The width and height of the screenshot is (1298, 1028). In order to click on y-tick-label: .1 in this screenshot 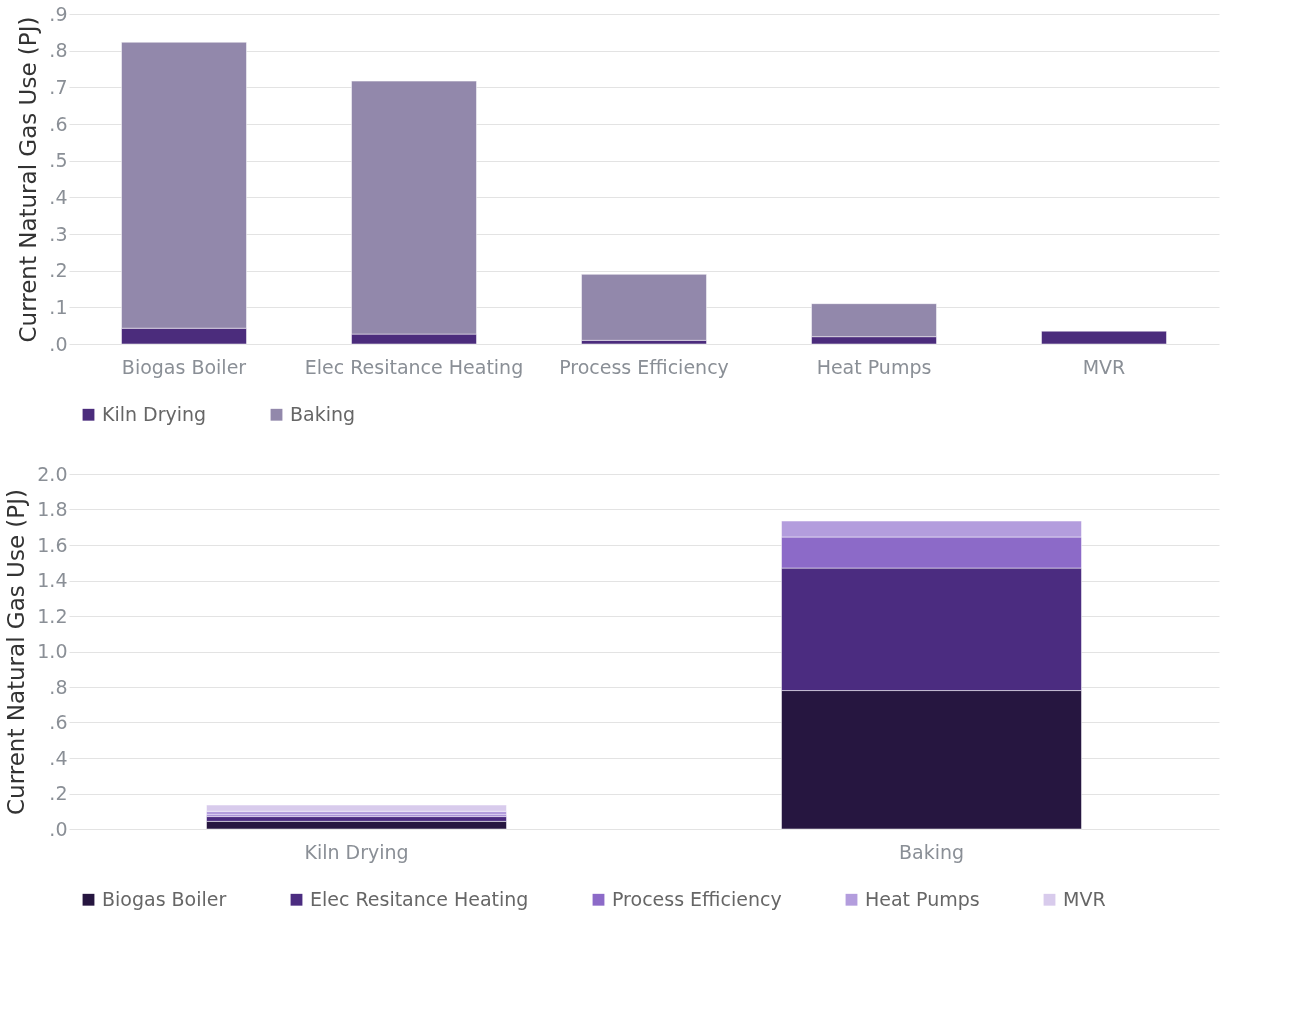, I will do `click(58, 306)`.